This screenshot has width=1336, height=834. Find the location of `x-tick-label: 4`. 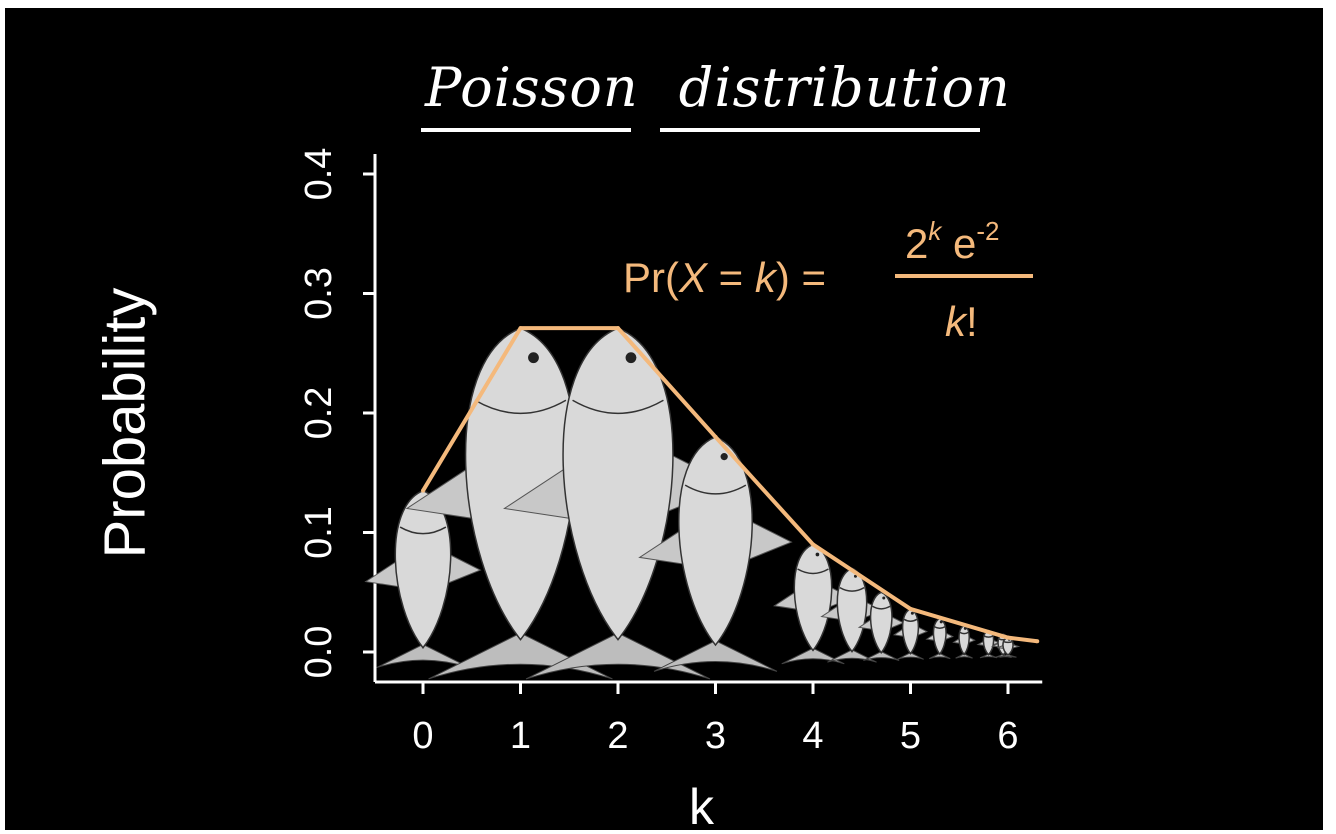

x-tick-label: 4 is located at coordinates (812, 736).